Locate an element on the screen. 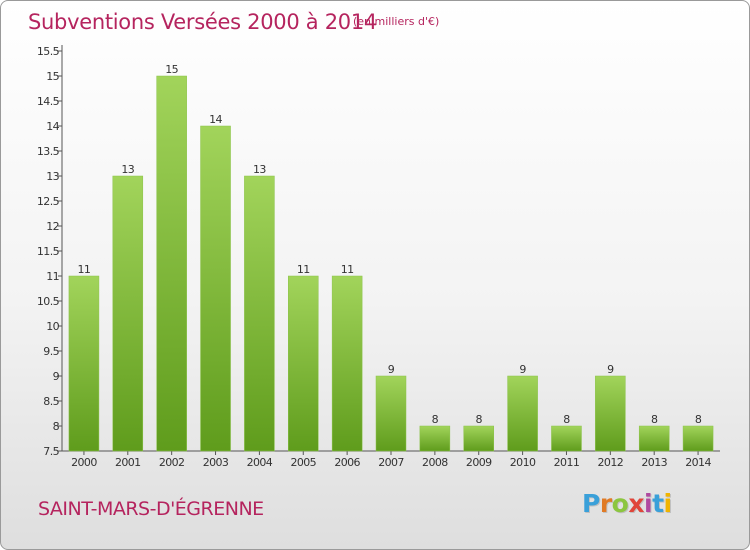  data-label-2014: 8 is located at coordinates (698, 419).